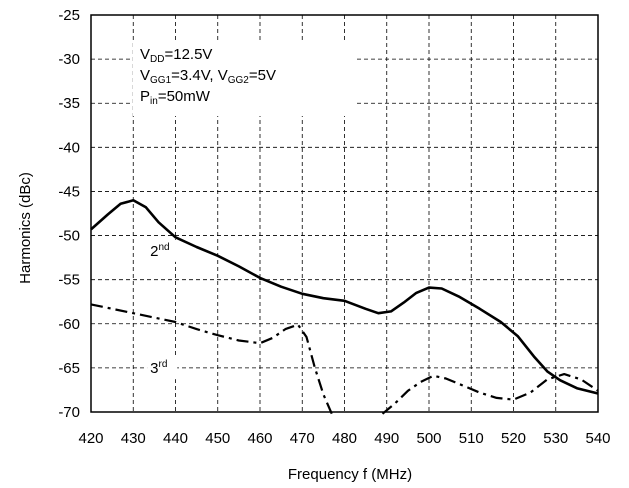  Describe the element at coordinates (69, 324) in the screenshot. I see `y-tick-label: -60` at that location.